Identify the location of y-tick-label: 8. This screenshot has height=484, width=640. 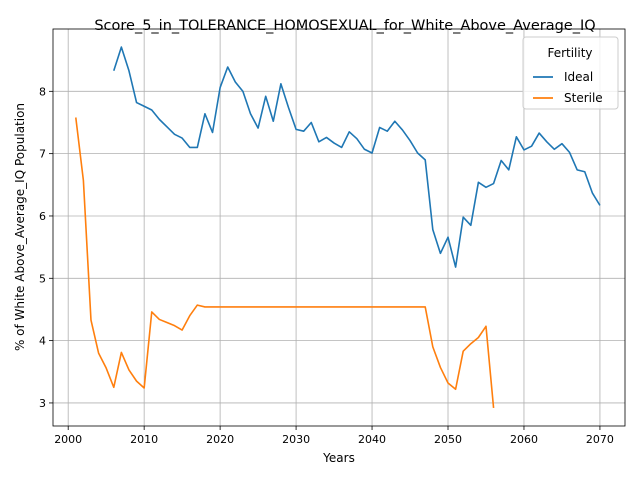
(42, 91).